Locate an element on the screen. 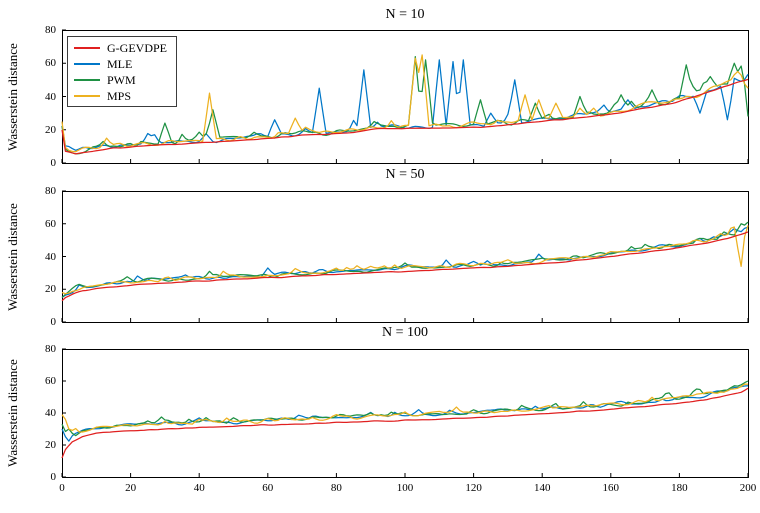 The width and height of the screenshot is (760, 513). legend-entry: G-GEVDPE is located at coordinates (120, 47).